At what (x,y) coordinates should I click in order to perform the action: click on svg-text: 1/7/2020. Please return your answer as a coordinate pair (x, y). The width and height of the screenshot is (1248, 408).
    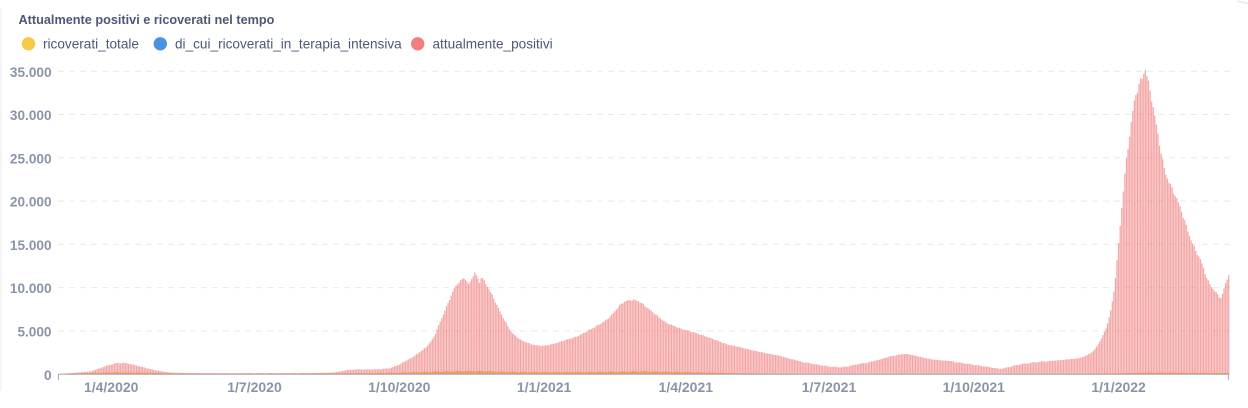
    Looking at the image, I should click on (254, 387).